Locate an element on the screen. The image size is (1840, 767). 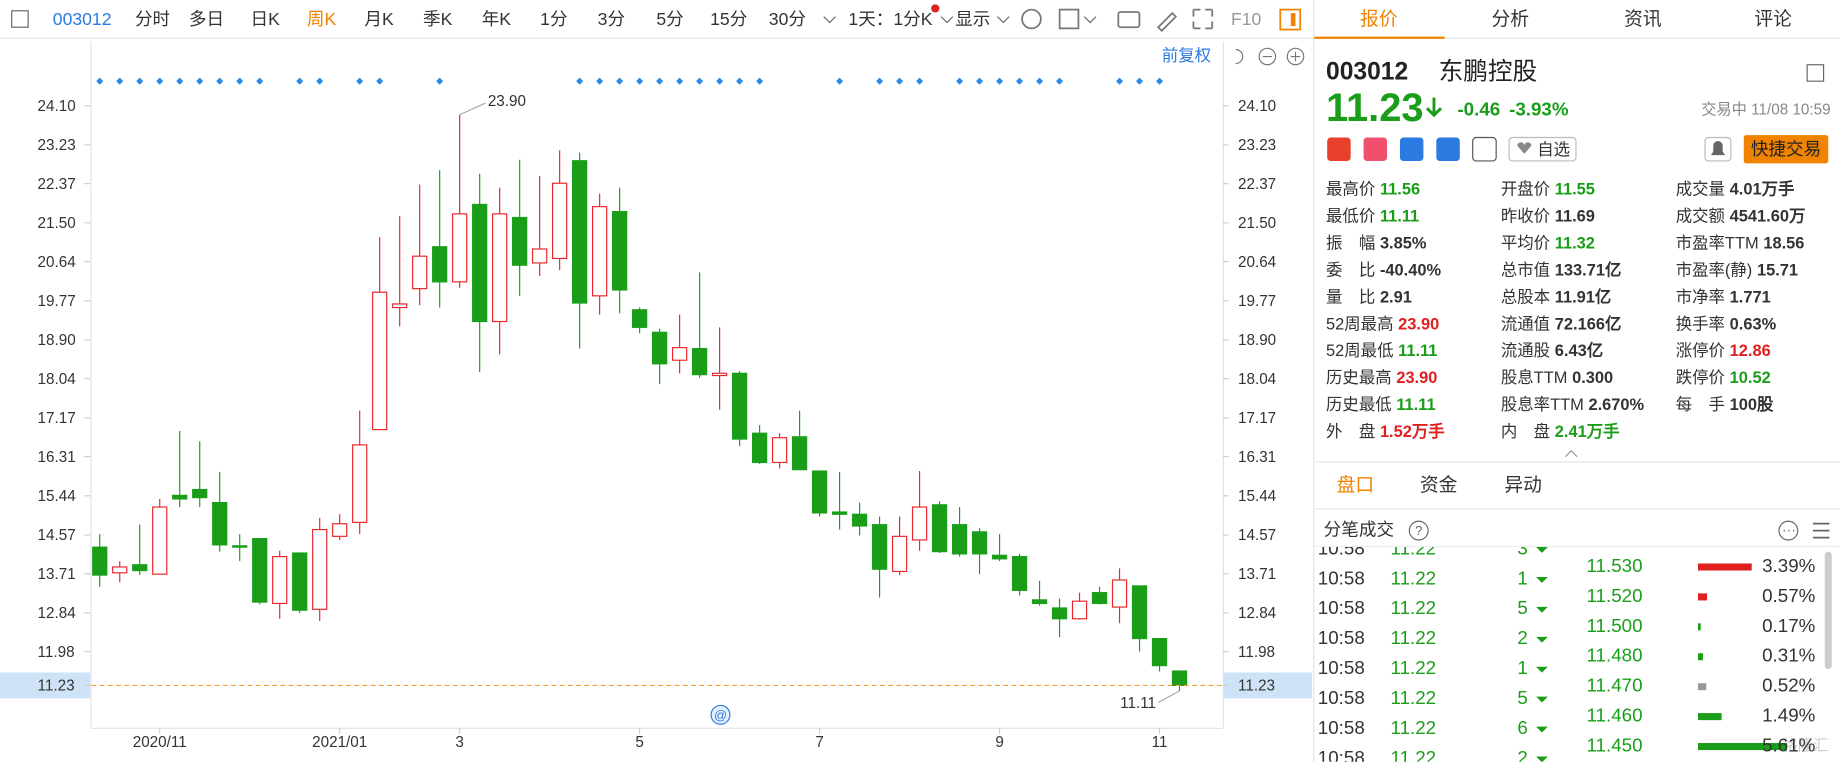
adjust-mode: 前复权 is located at coordinates (1186, 56).